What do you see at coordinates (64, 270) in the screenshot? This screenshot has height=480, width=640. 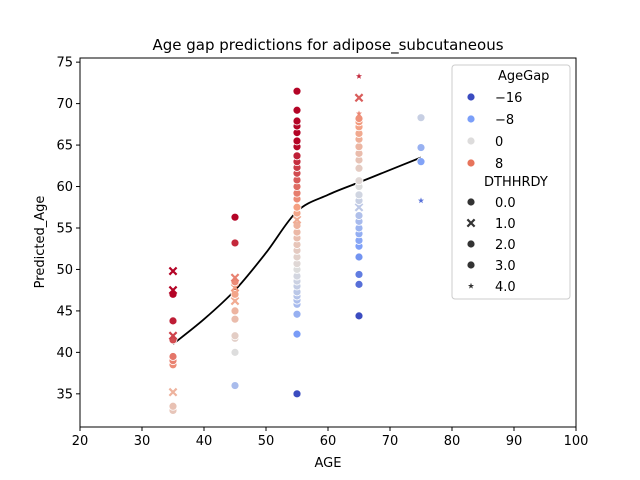 I see `y-tick-label: 50` at bounding box center [64, 270].